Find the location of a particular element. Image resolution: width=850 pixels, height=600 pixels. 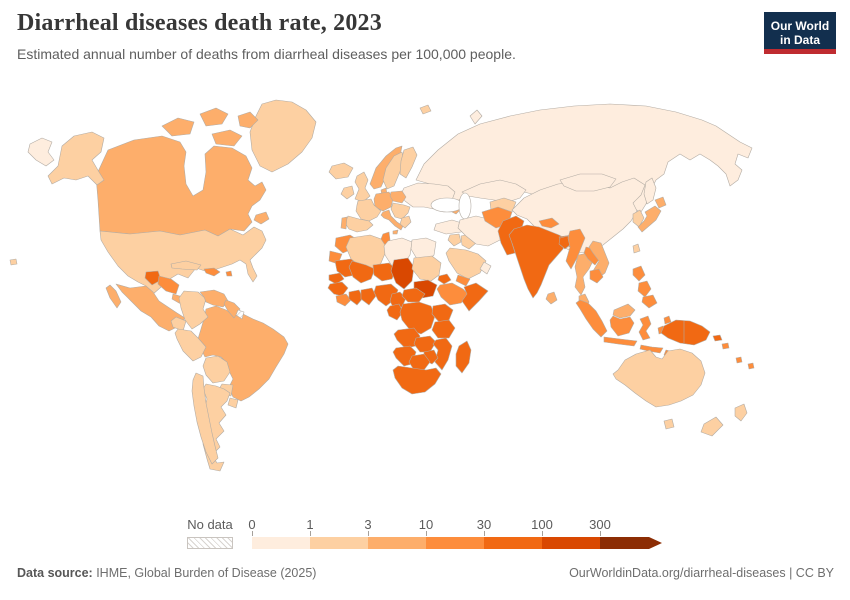

country-yemen is located at coordinates (463, 280).